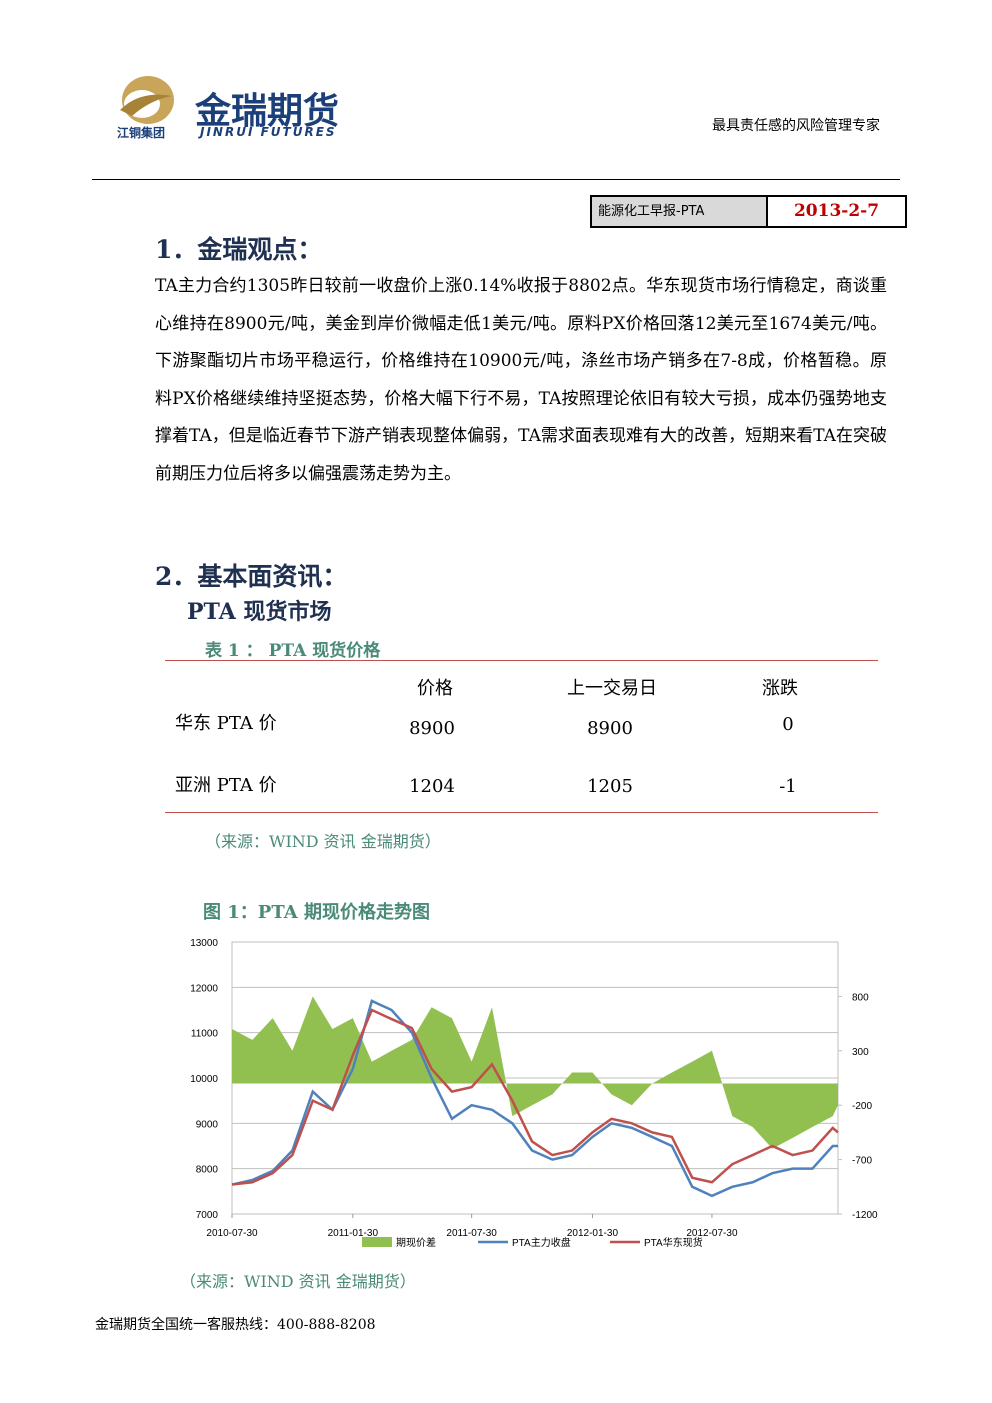 This screenshot has height=1403, width=992. Describe the element at coordinates (251, 576) in the screenshot. I see `heading: 2．基本面资讯：` at that location.